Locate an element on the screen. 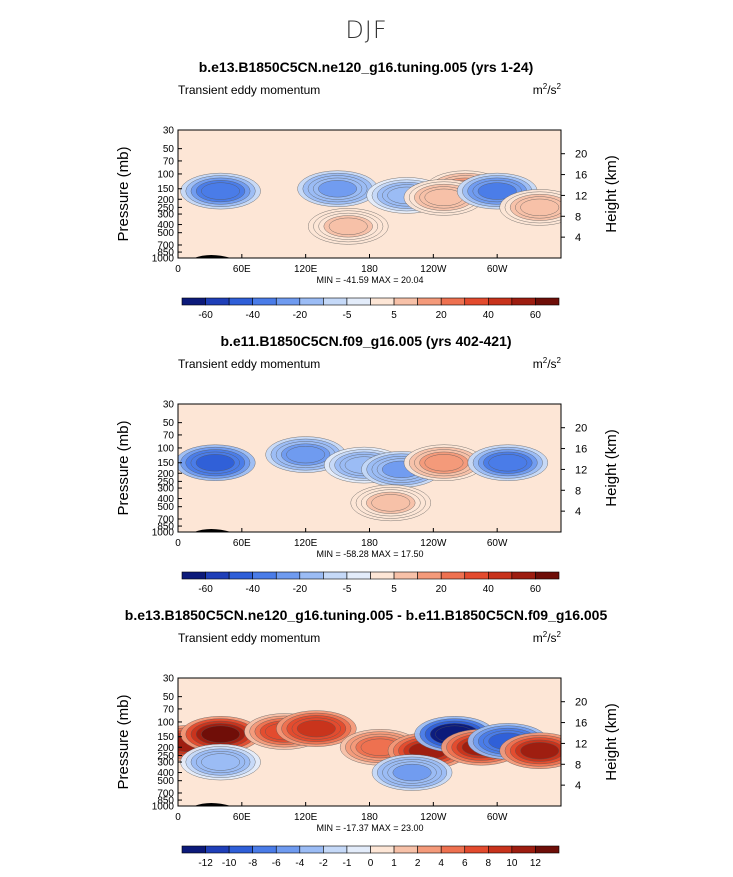 The width and height of the screenshot is (733, 877). min-max-stats: MIN = -17.37 MAX = 23.00 is located at coordinates (369, 828).